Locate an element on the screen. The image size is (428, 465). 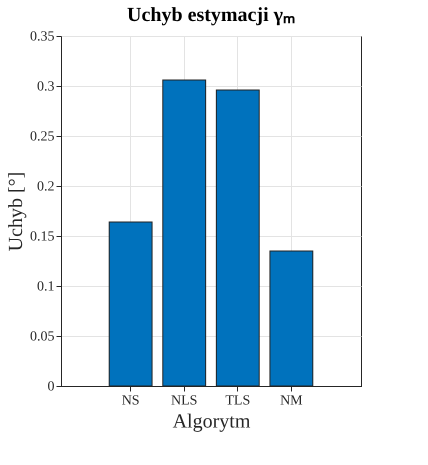
x-tick-label: NM is located at coordinates (292, 401).